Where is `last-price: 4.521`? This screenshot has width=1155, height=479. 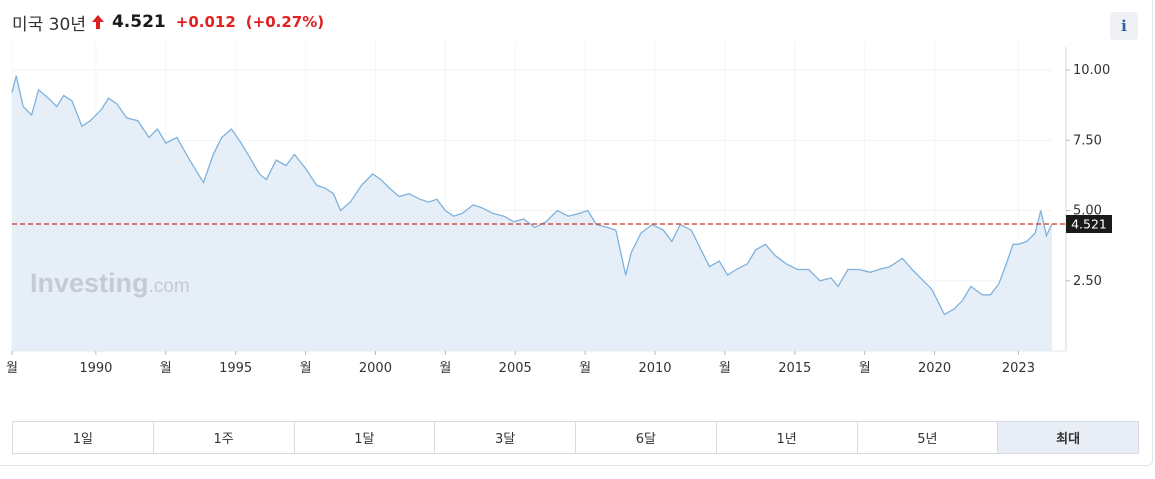 last-price: 4.521 is located at coordinates (138, 22).